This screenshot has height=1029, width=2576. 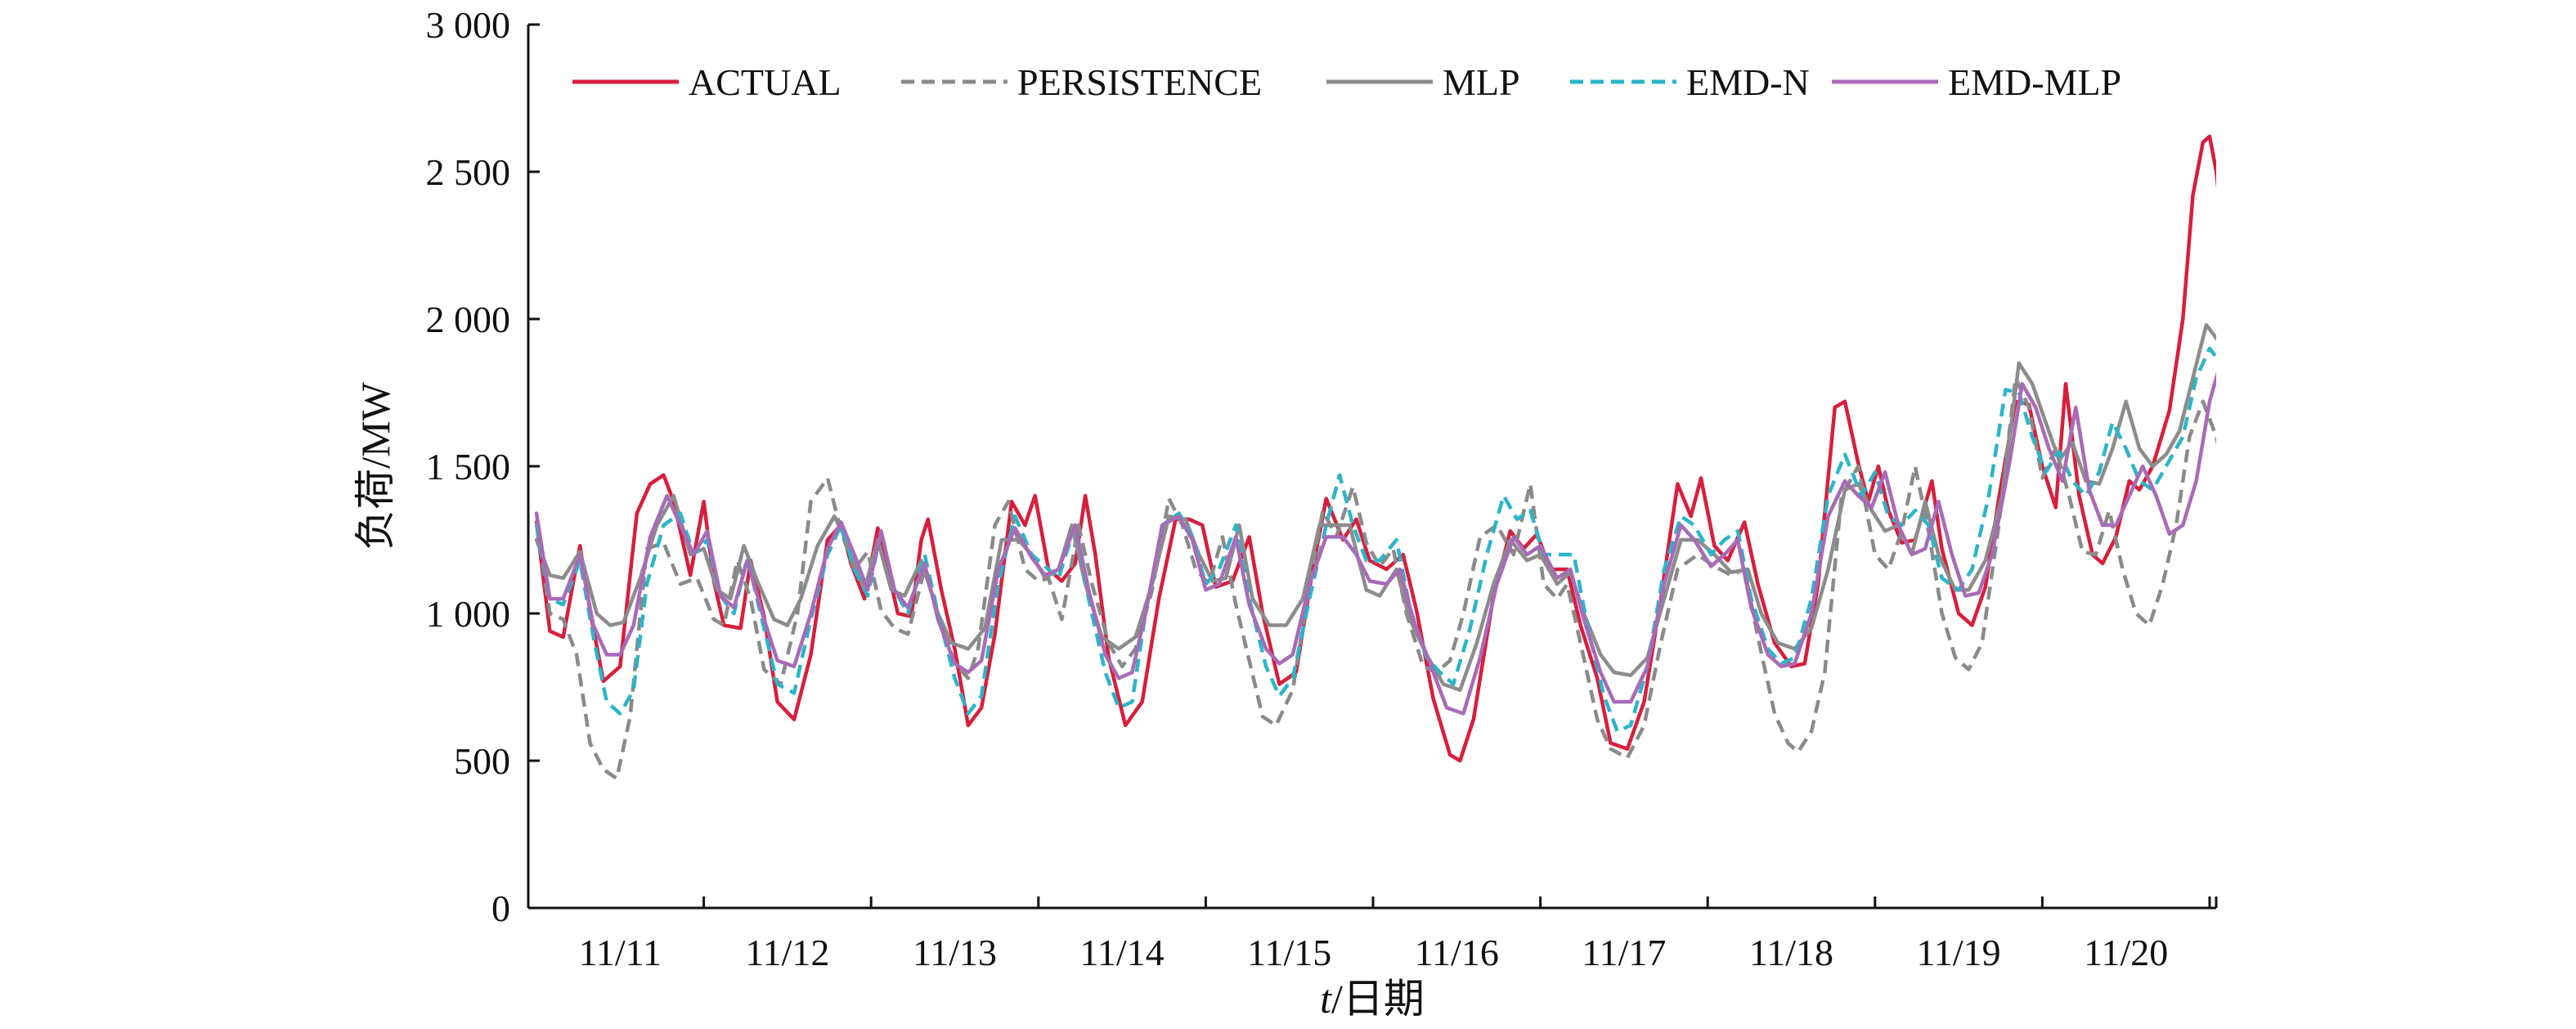 I want to click on x-axis-label-text: /日期, so click(x=1378, y=999).